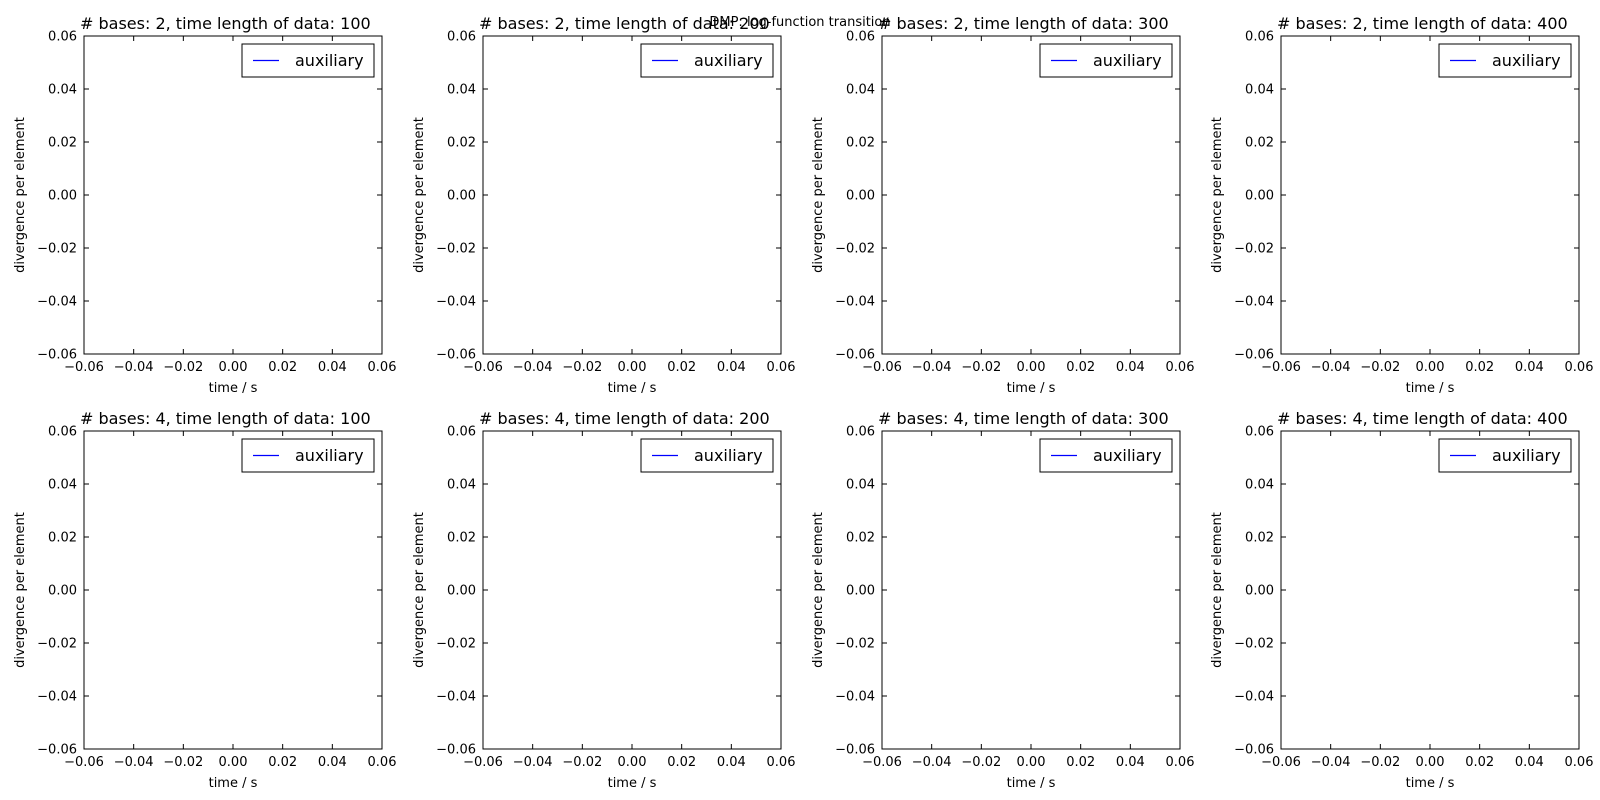 This screenshot has height=800, width=1600. Describe the element at coordinates (624, 418) in the screenshot. I see `subplot-title: # bases: 4, time length of data: 200` at that location.